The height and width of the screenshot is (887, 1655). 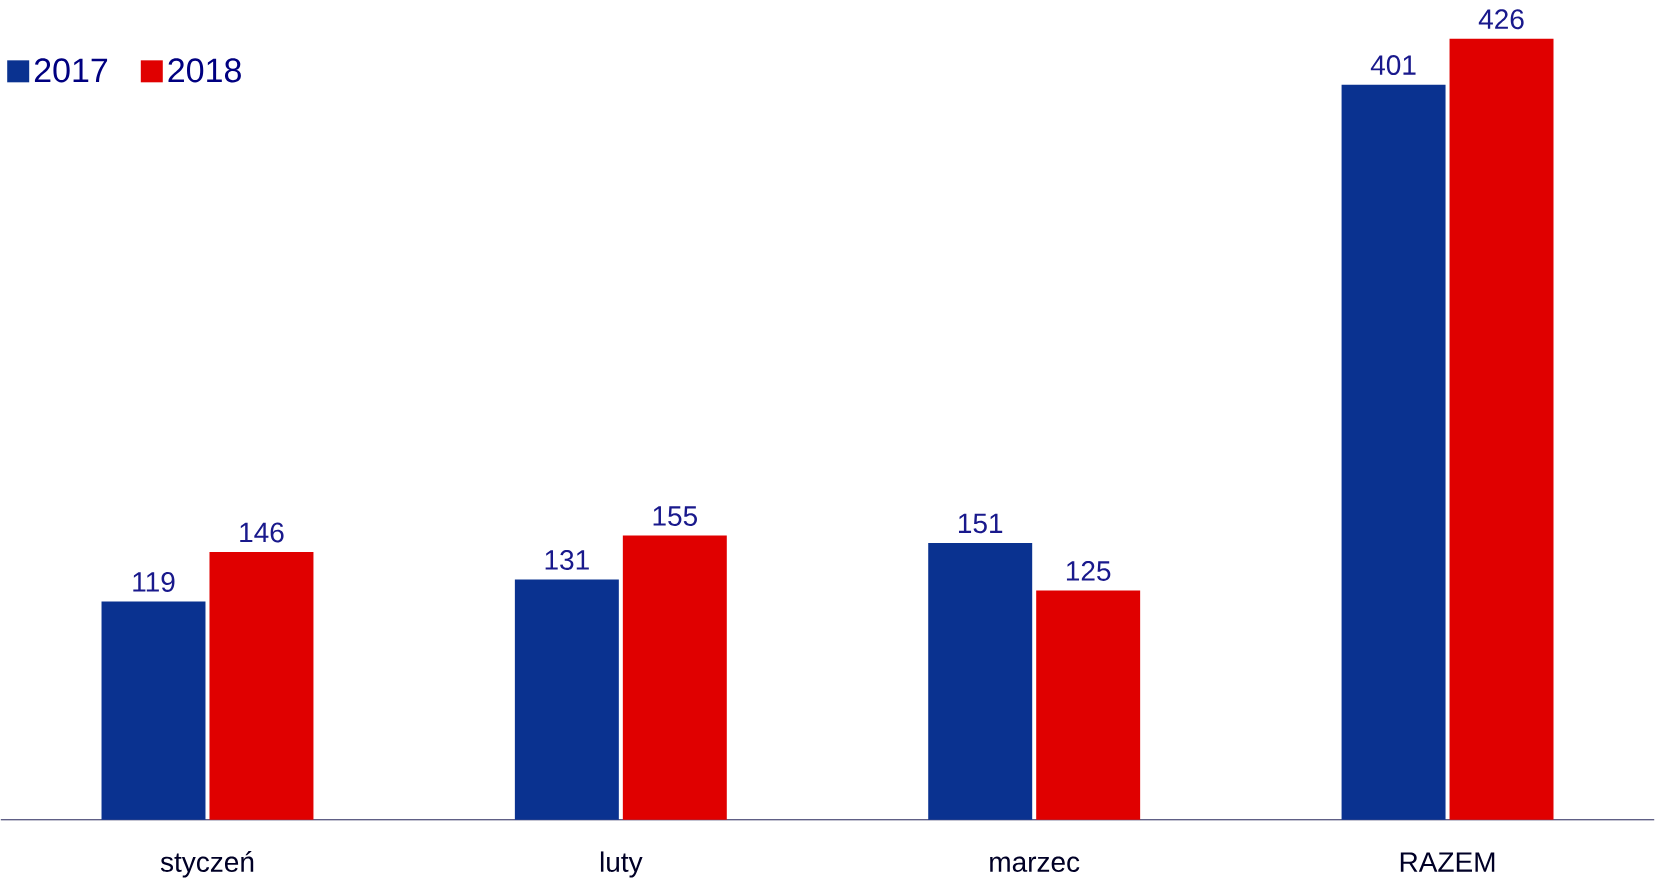 What do you see at coordinates (675, 516) in the screenshot?
I see `data-label: 155` at bounding box center [675, 516].